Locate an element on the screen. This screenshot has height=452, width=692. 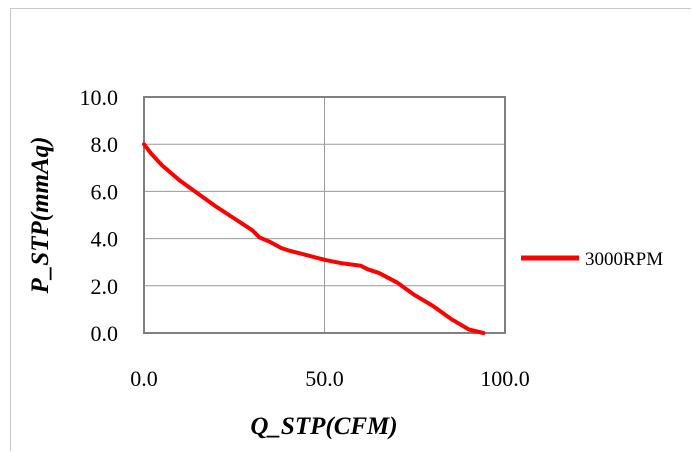
x-tick-labels: 0.0 50.0 100.0 is located at coordinates (330, 378).